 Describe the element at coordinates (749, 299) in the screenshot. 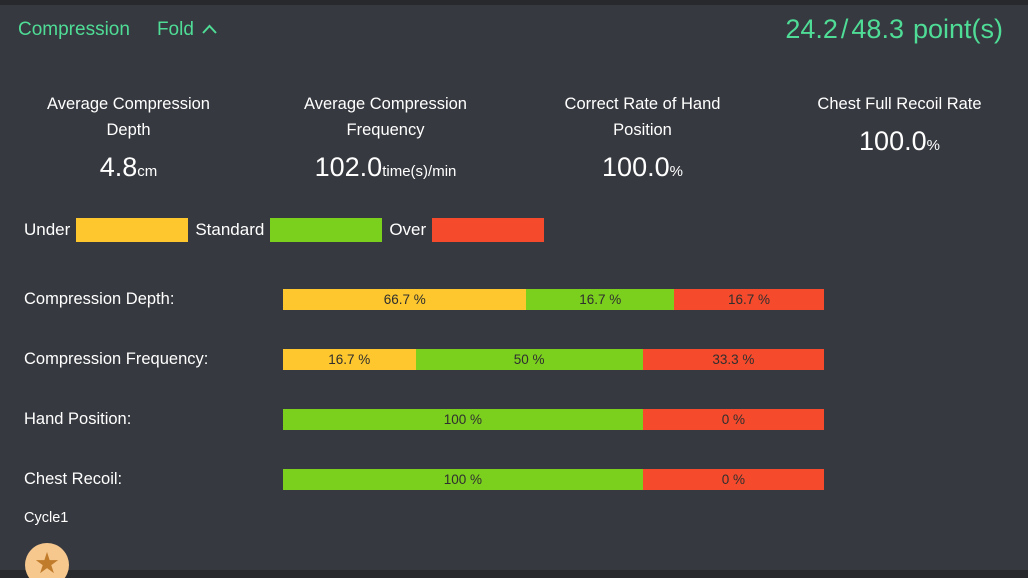

I see `bar-segment-over: 16.7 %` at that location.